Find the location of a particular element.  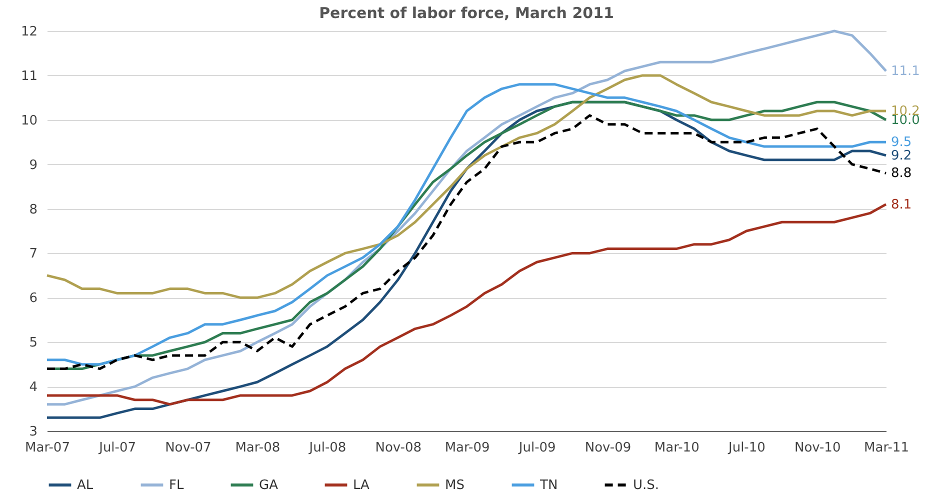

y-tick-label: 6 is located at coordinates (33, 298).